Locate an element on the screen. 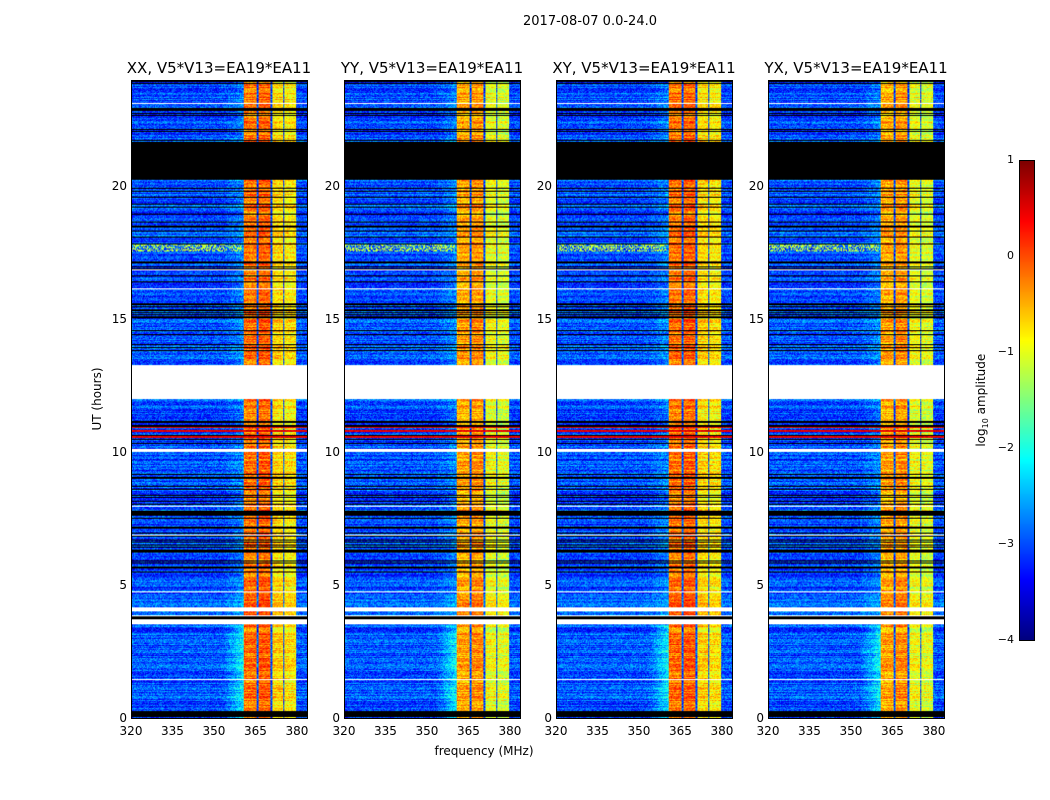 This screenshot has height=800, width=1050. colorbar-label-rest: amplitude is located at coordinates (980, 386).